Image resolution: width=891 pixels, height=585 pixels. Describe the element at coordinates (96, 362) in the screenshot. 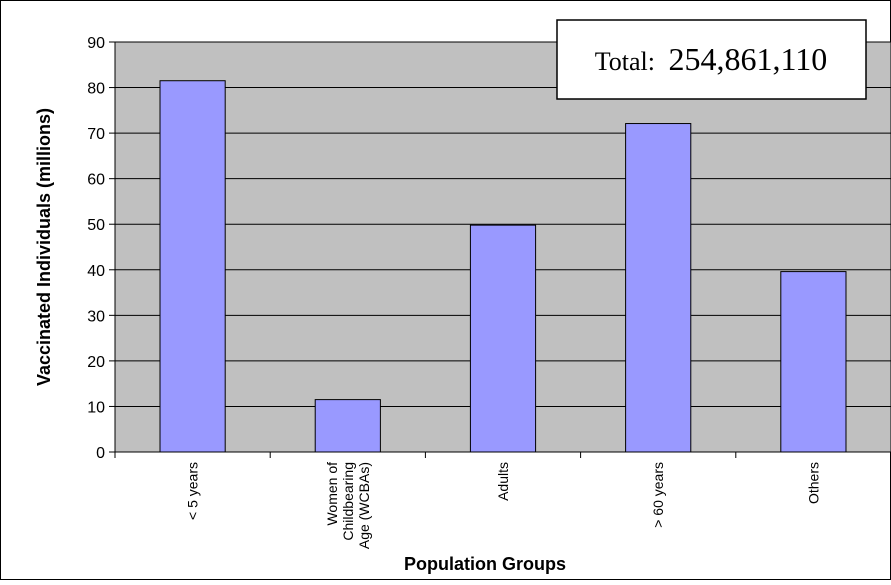

I see `y-tick-label: 20` at that location.